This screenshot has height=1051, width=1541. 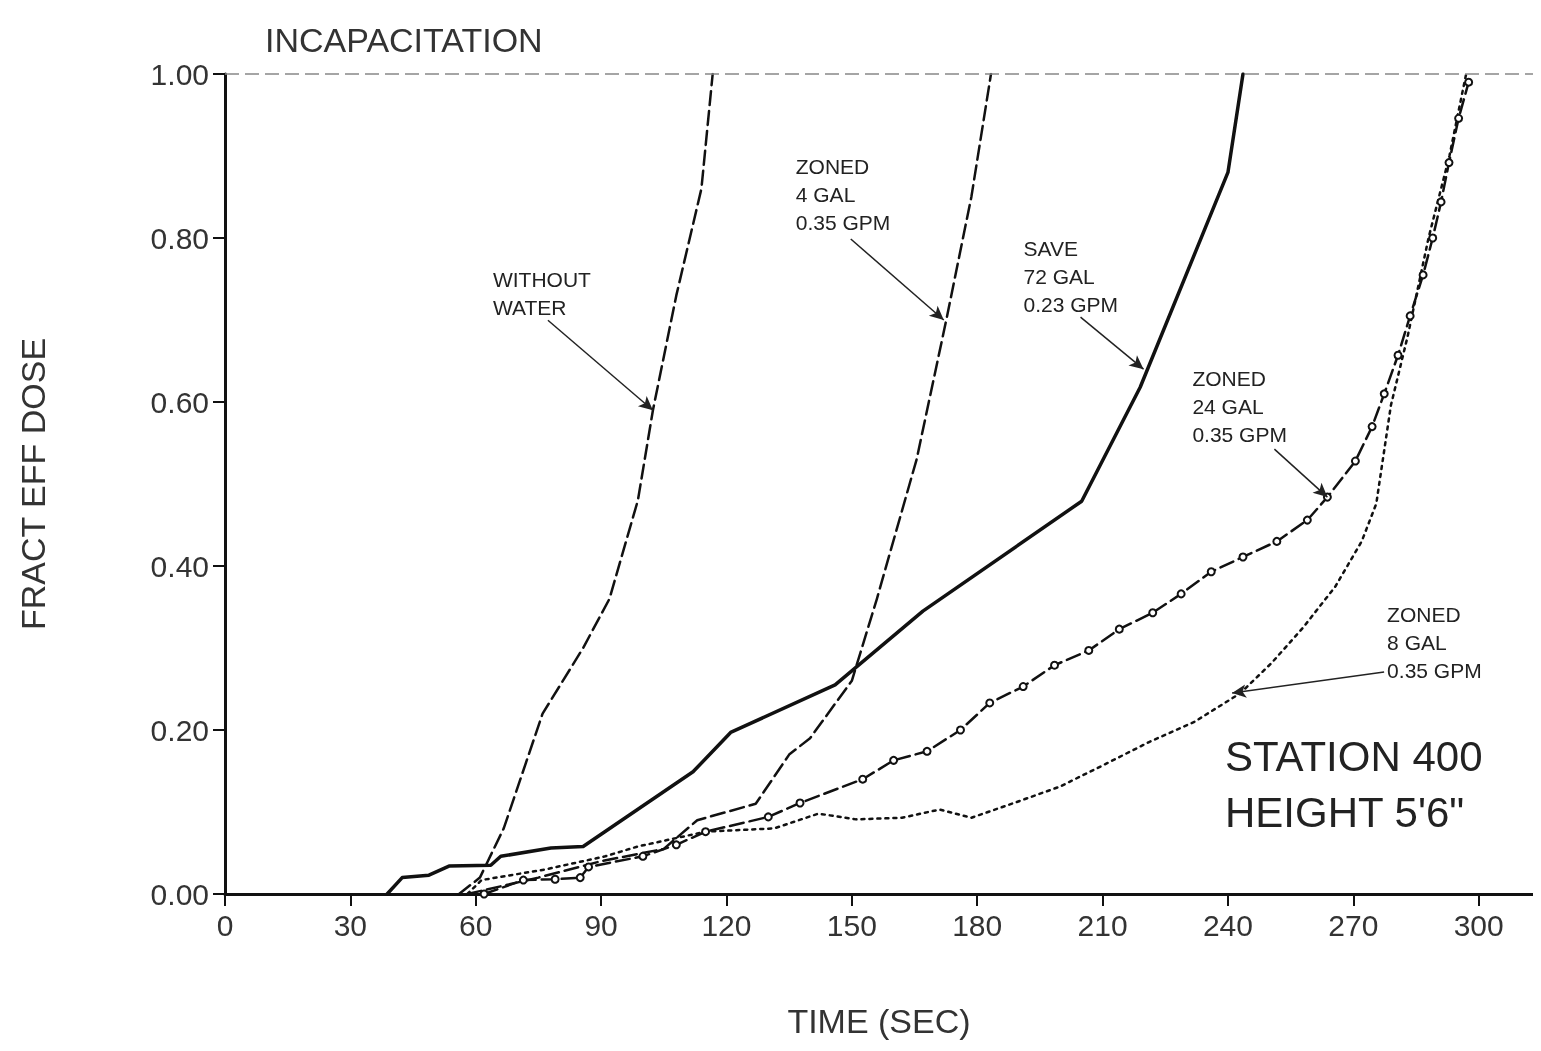 I want to click on y-axis-title: FRACT EFF DOSE, so click(x=33, y=484).